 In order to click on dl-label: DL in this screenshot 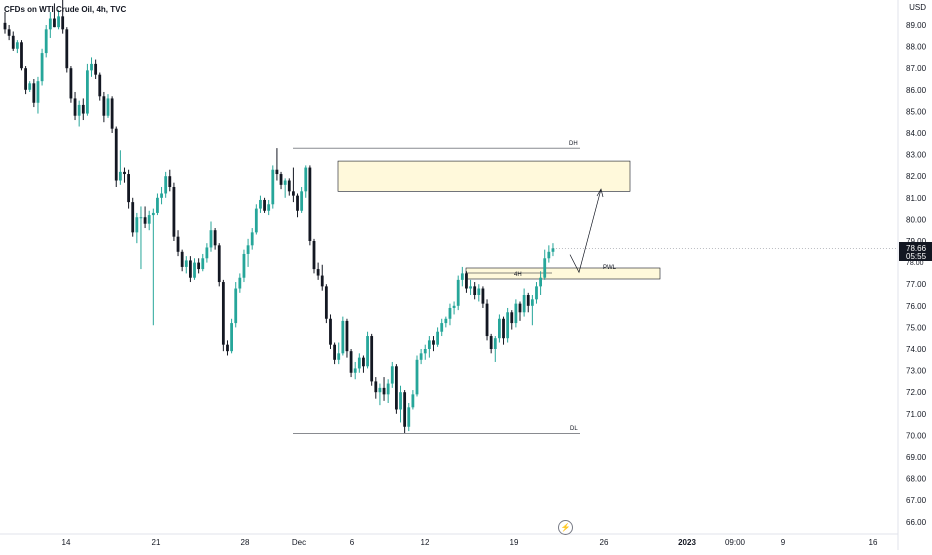, I will do `click(574, 429)`.